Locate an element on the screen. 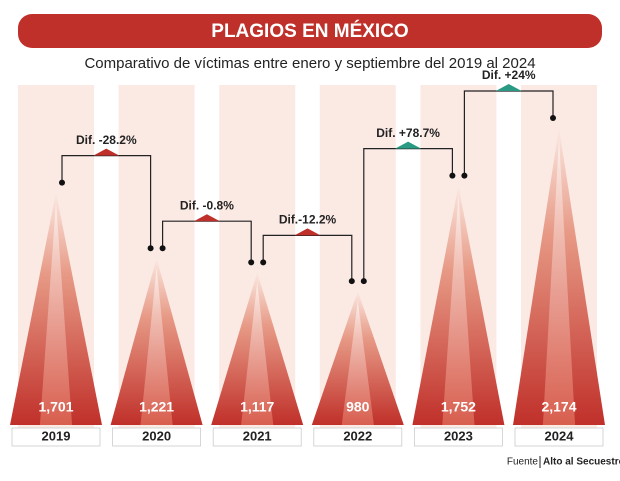  difference-label: Dif. -28.2% is located at coordinates (106, 140).